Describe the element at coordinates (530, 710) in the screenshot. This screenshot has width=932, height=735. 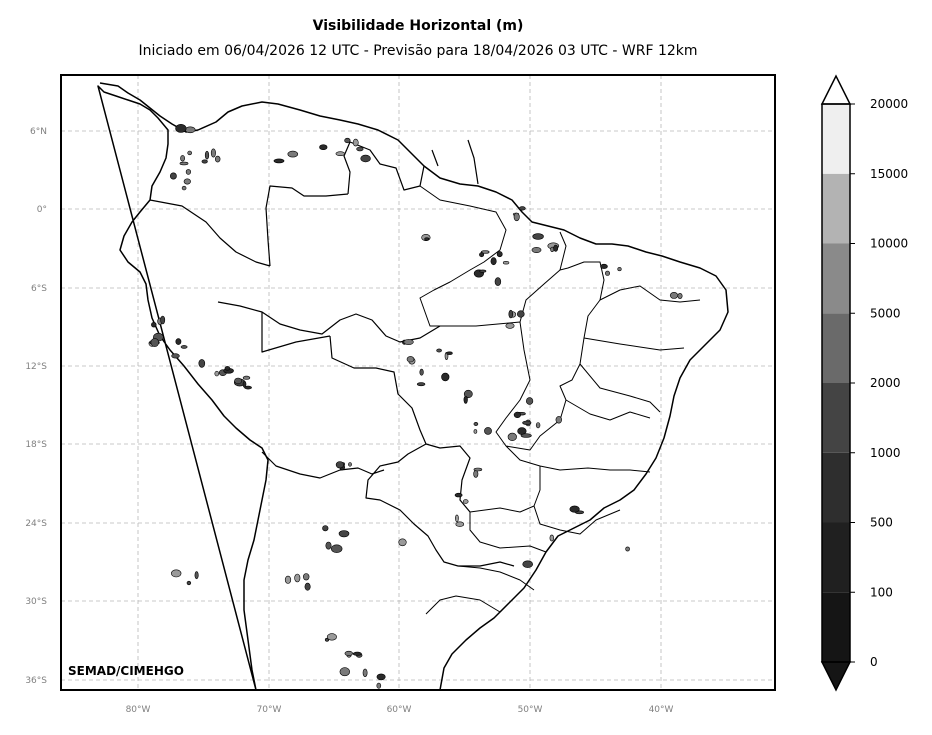
I see `lon-label: 50°W` at that location.